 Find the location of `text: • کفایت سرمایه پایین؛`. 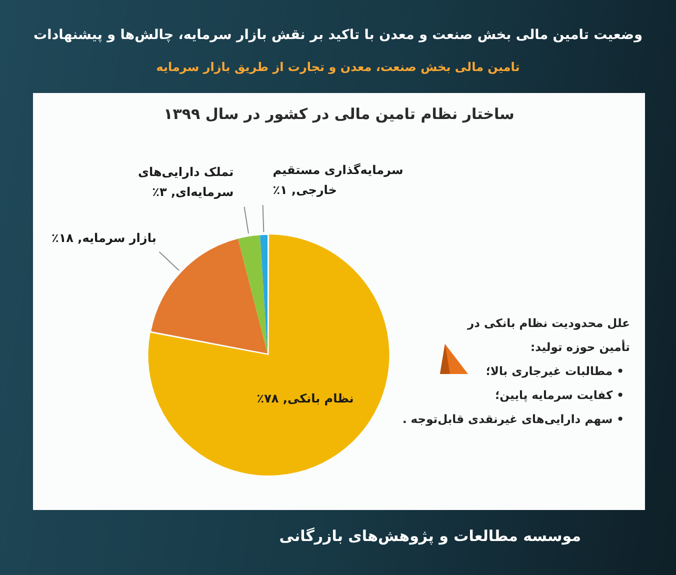

text: • کفایت سرمایه پایین؛ is located at coordinates (559, 395).